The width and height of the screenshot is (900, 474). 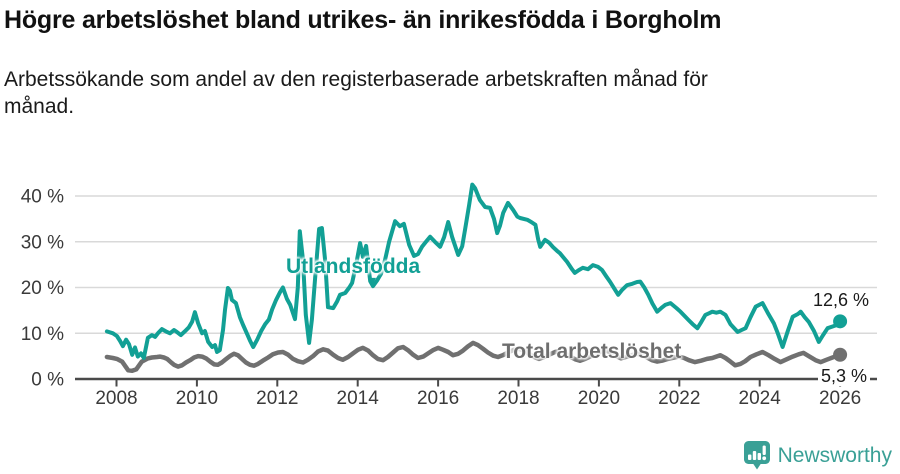 I want to click on end-value-label-total: 5,3 %, so click(x=844, y=376).